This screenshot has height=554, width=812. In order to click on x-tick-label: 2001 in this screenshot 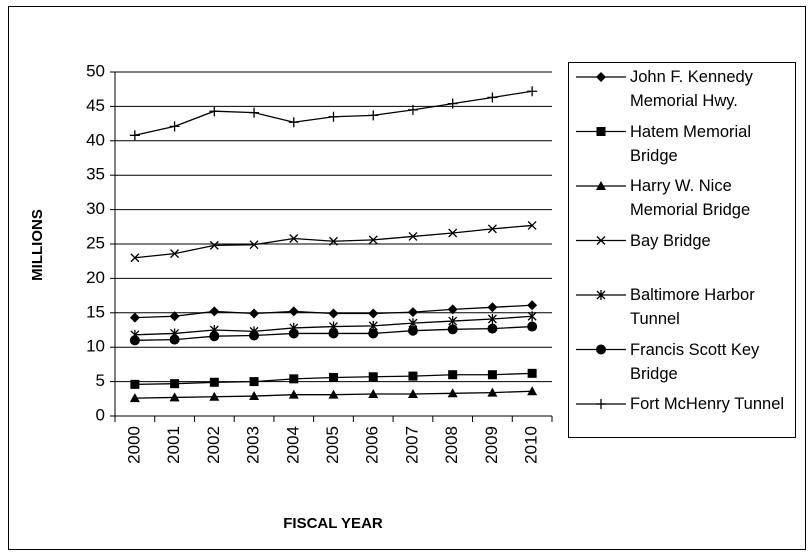, I will do `click(173, 445)`.